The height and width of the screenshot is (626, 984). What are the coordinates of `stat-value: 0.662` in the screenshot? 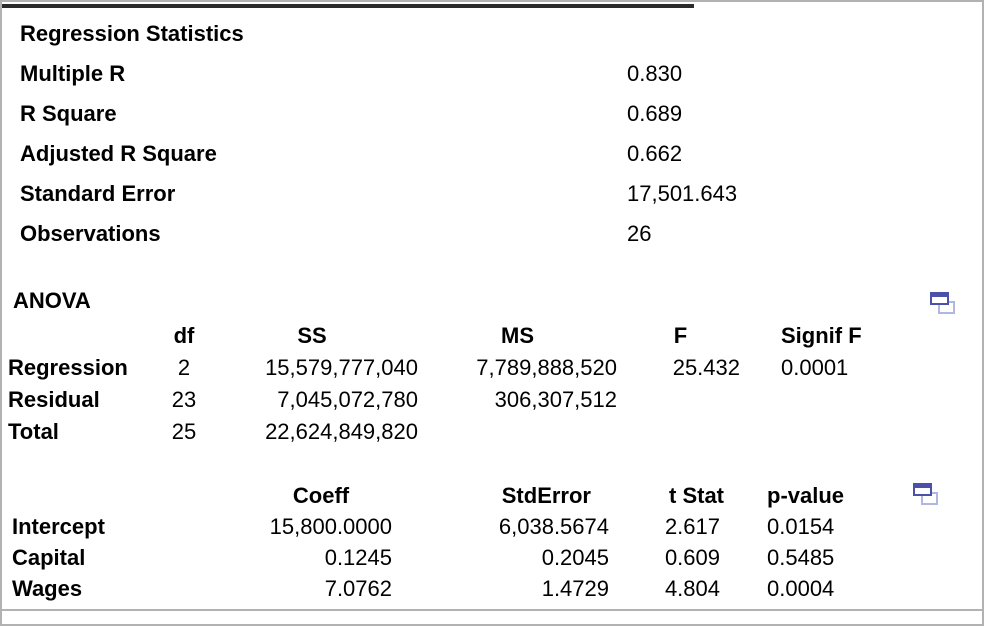 It's located at (655, 153).